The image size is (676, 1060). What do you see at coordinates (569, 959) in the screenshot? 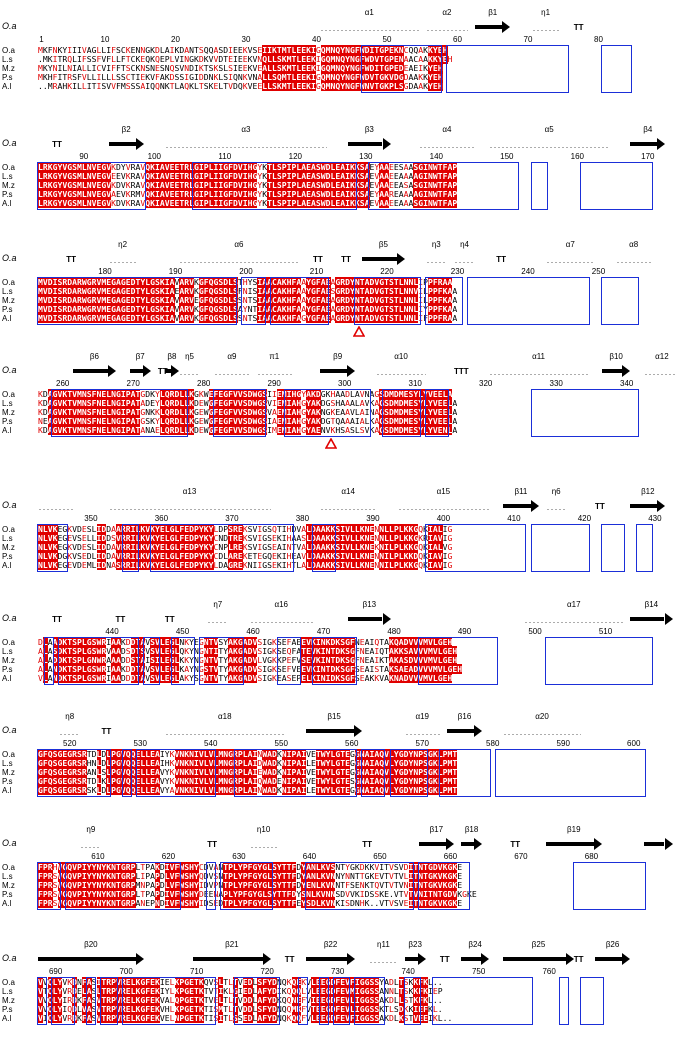
I see `strand-arrow-head` at bounding box center [569, 959].